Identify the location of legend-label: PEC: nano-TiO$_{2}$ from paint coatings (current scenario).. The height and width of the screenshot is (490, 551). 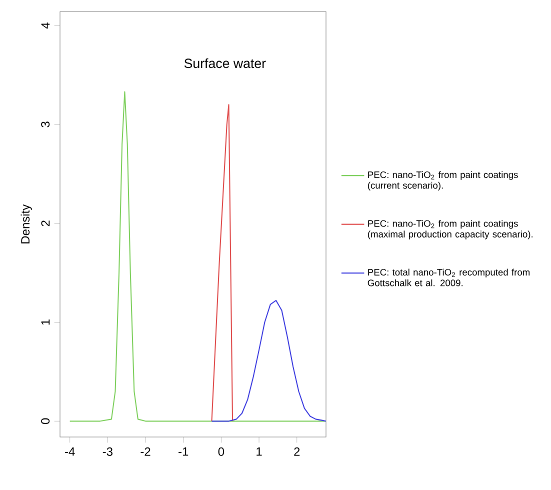
(443, 181).